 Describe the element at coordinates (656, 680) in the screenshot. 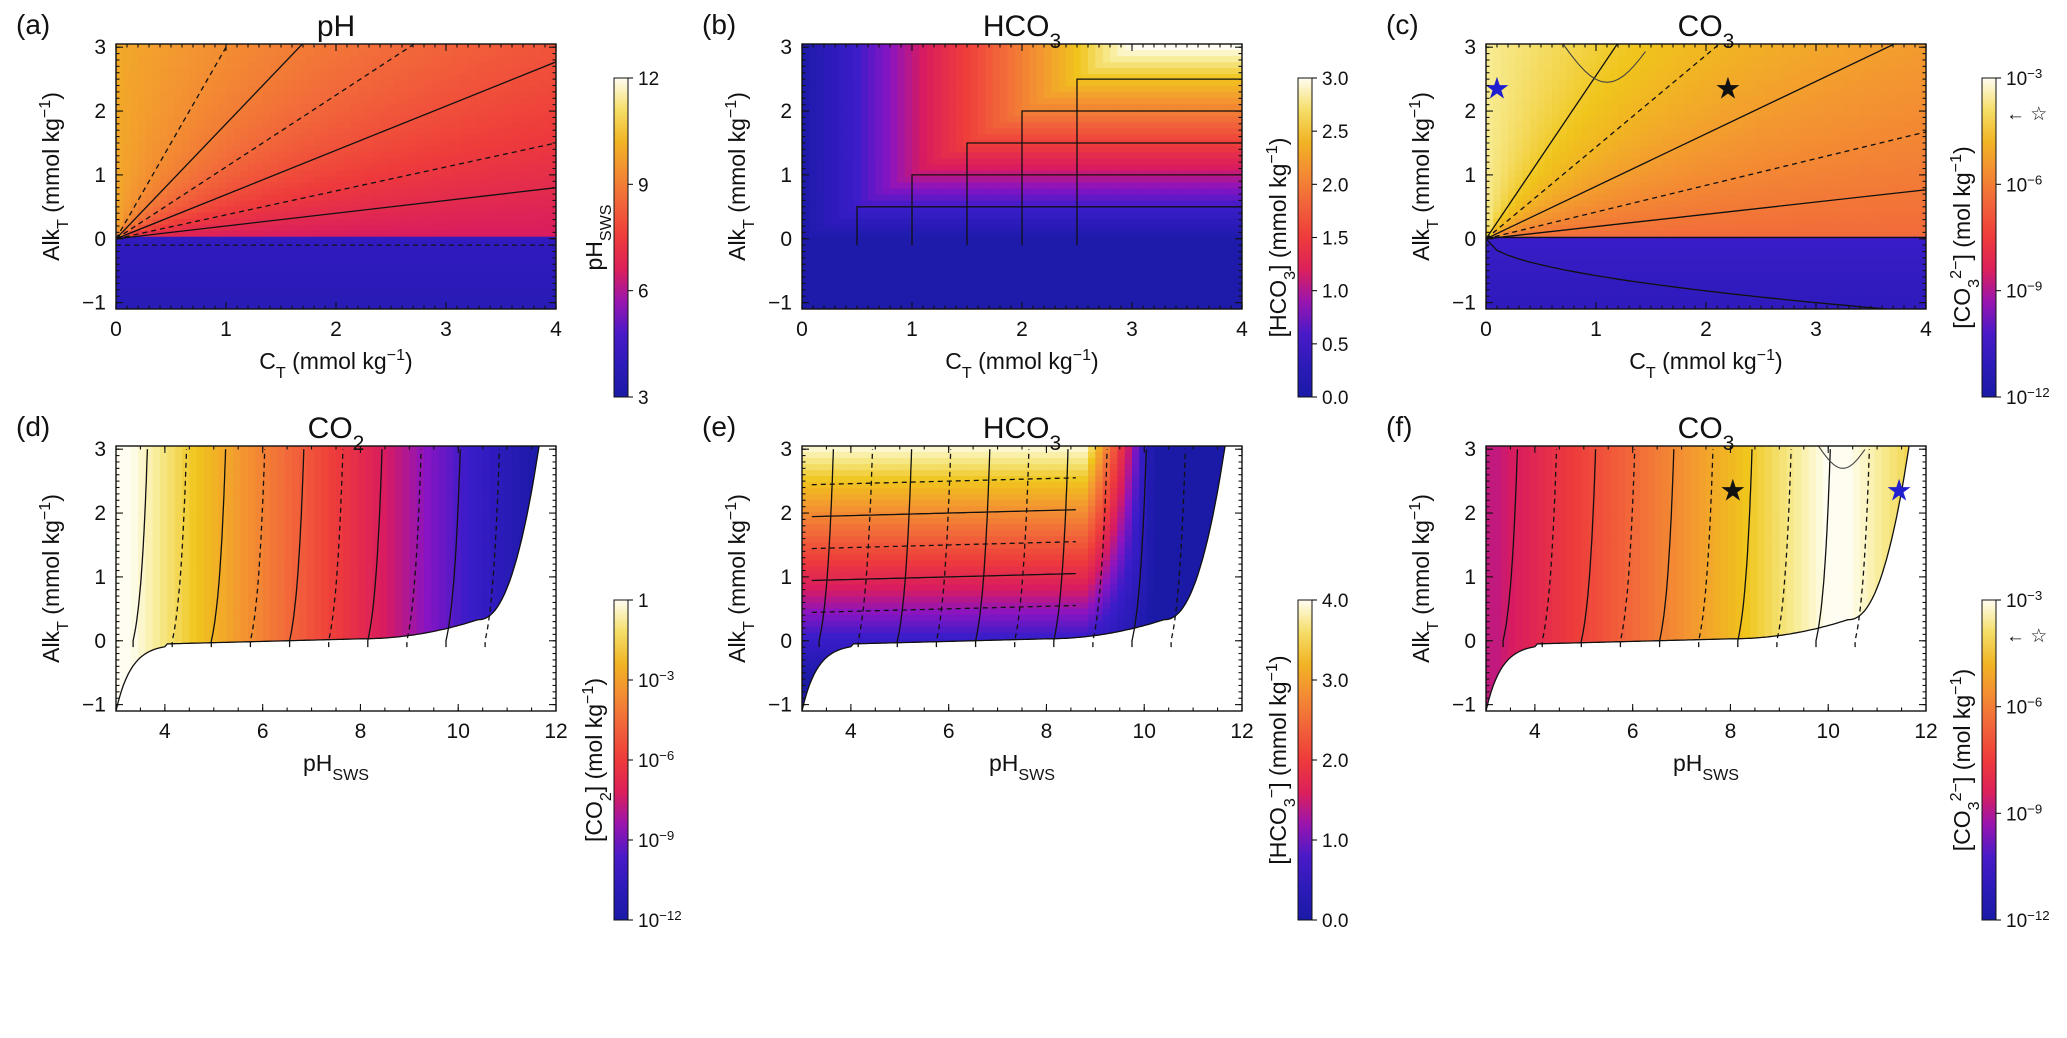

I see `colorbar-tick-label: 10⁻³` at that location.